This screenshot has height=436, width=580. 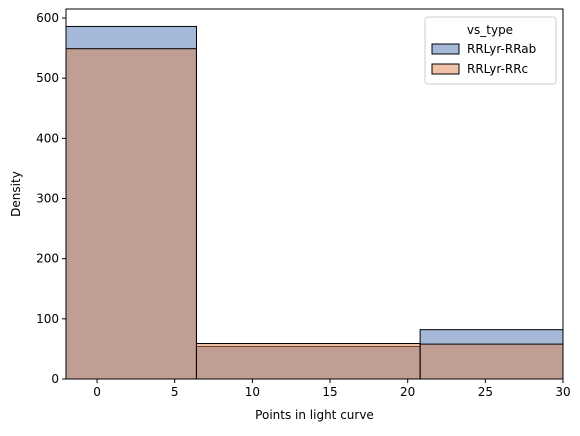 I want to click on legend-swatch-rrc, so click(x=445, y=69).